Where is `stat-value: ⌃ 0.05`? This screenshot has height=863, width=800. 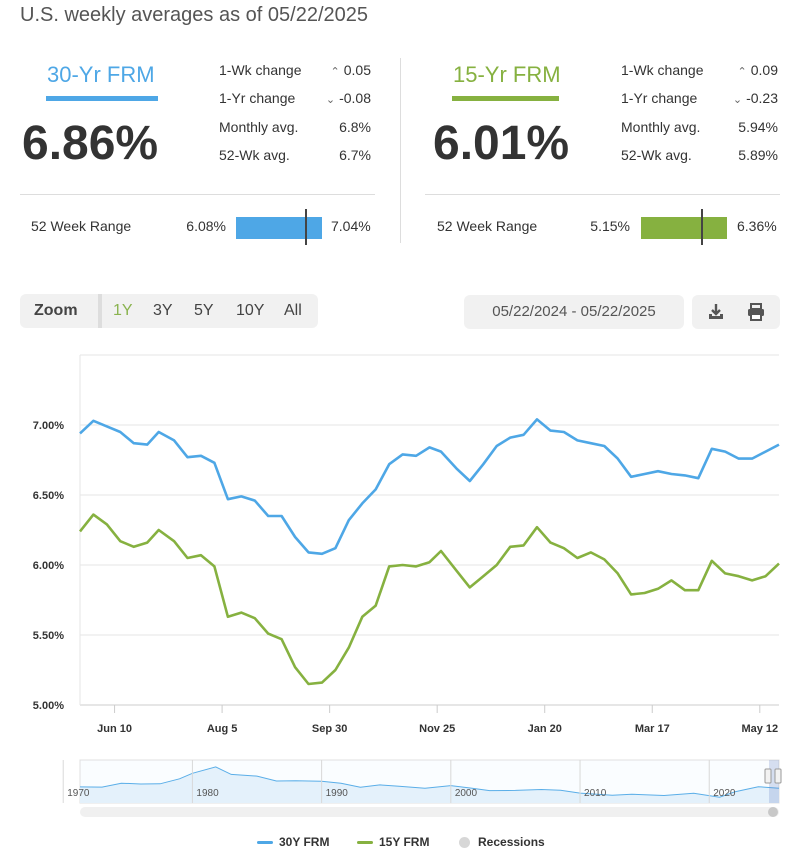 stat-value: ⌃ 0.05 is located at coordinates (350, 70).